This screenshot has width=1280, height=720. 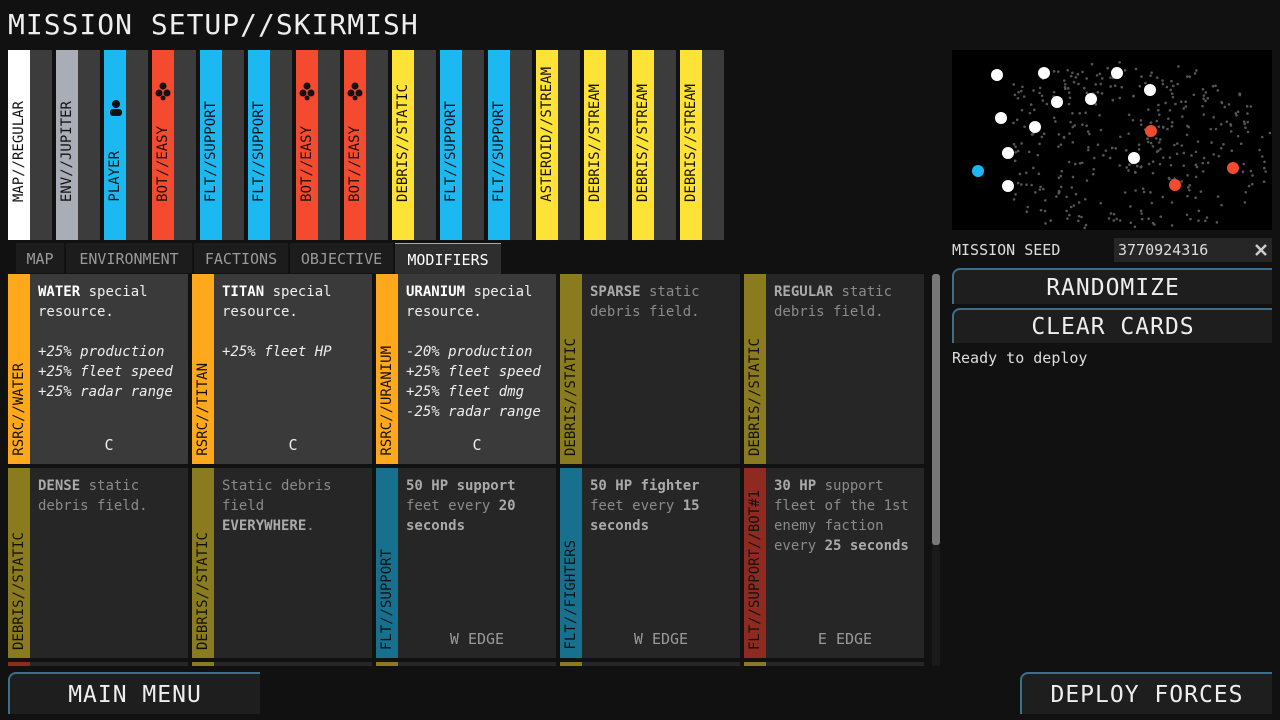 I want to click on card-text: SPARSE static debris field., so click(x=661, y=302).